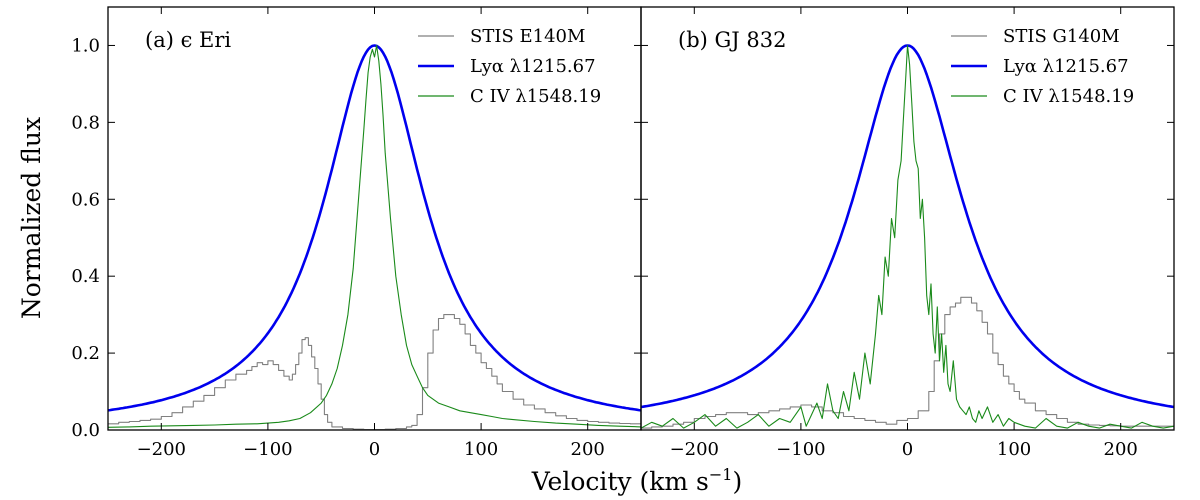 The height and width of the screenshot is (500, 1200). Describe the element at coordinates (737, 481) in the screenshot. I see `x-axis-title-end: )` at that location.